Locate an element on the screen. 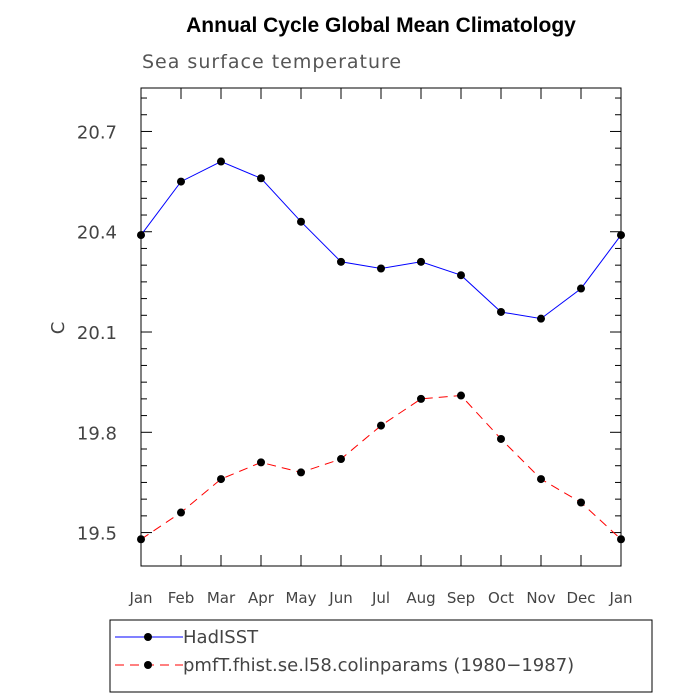 Image resolution: width=700 pixels, height=700 pixels. x-tick-label: Sep is located at coordinates (461, 598).